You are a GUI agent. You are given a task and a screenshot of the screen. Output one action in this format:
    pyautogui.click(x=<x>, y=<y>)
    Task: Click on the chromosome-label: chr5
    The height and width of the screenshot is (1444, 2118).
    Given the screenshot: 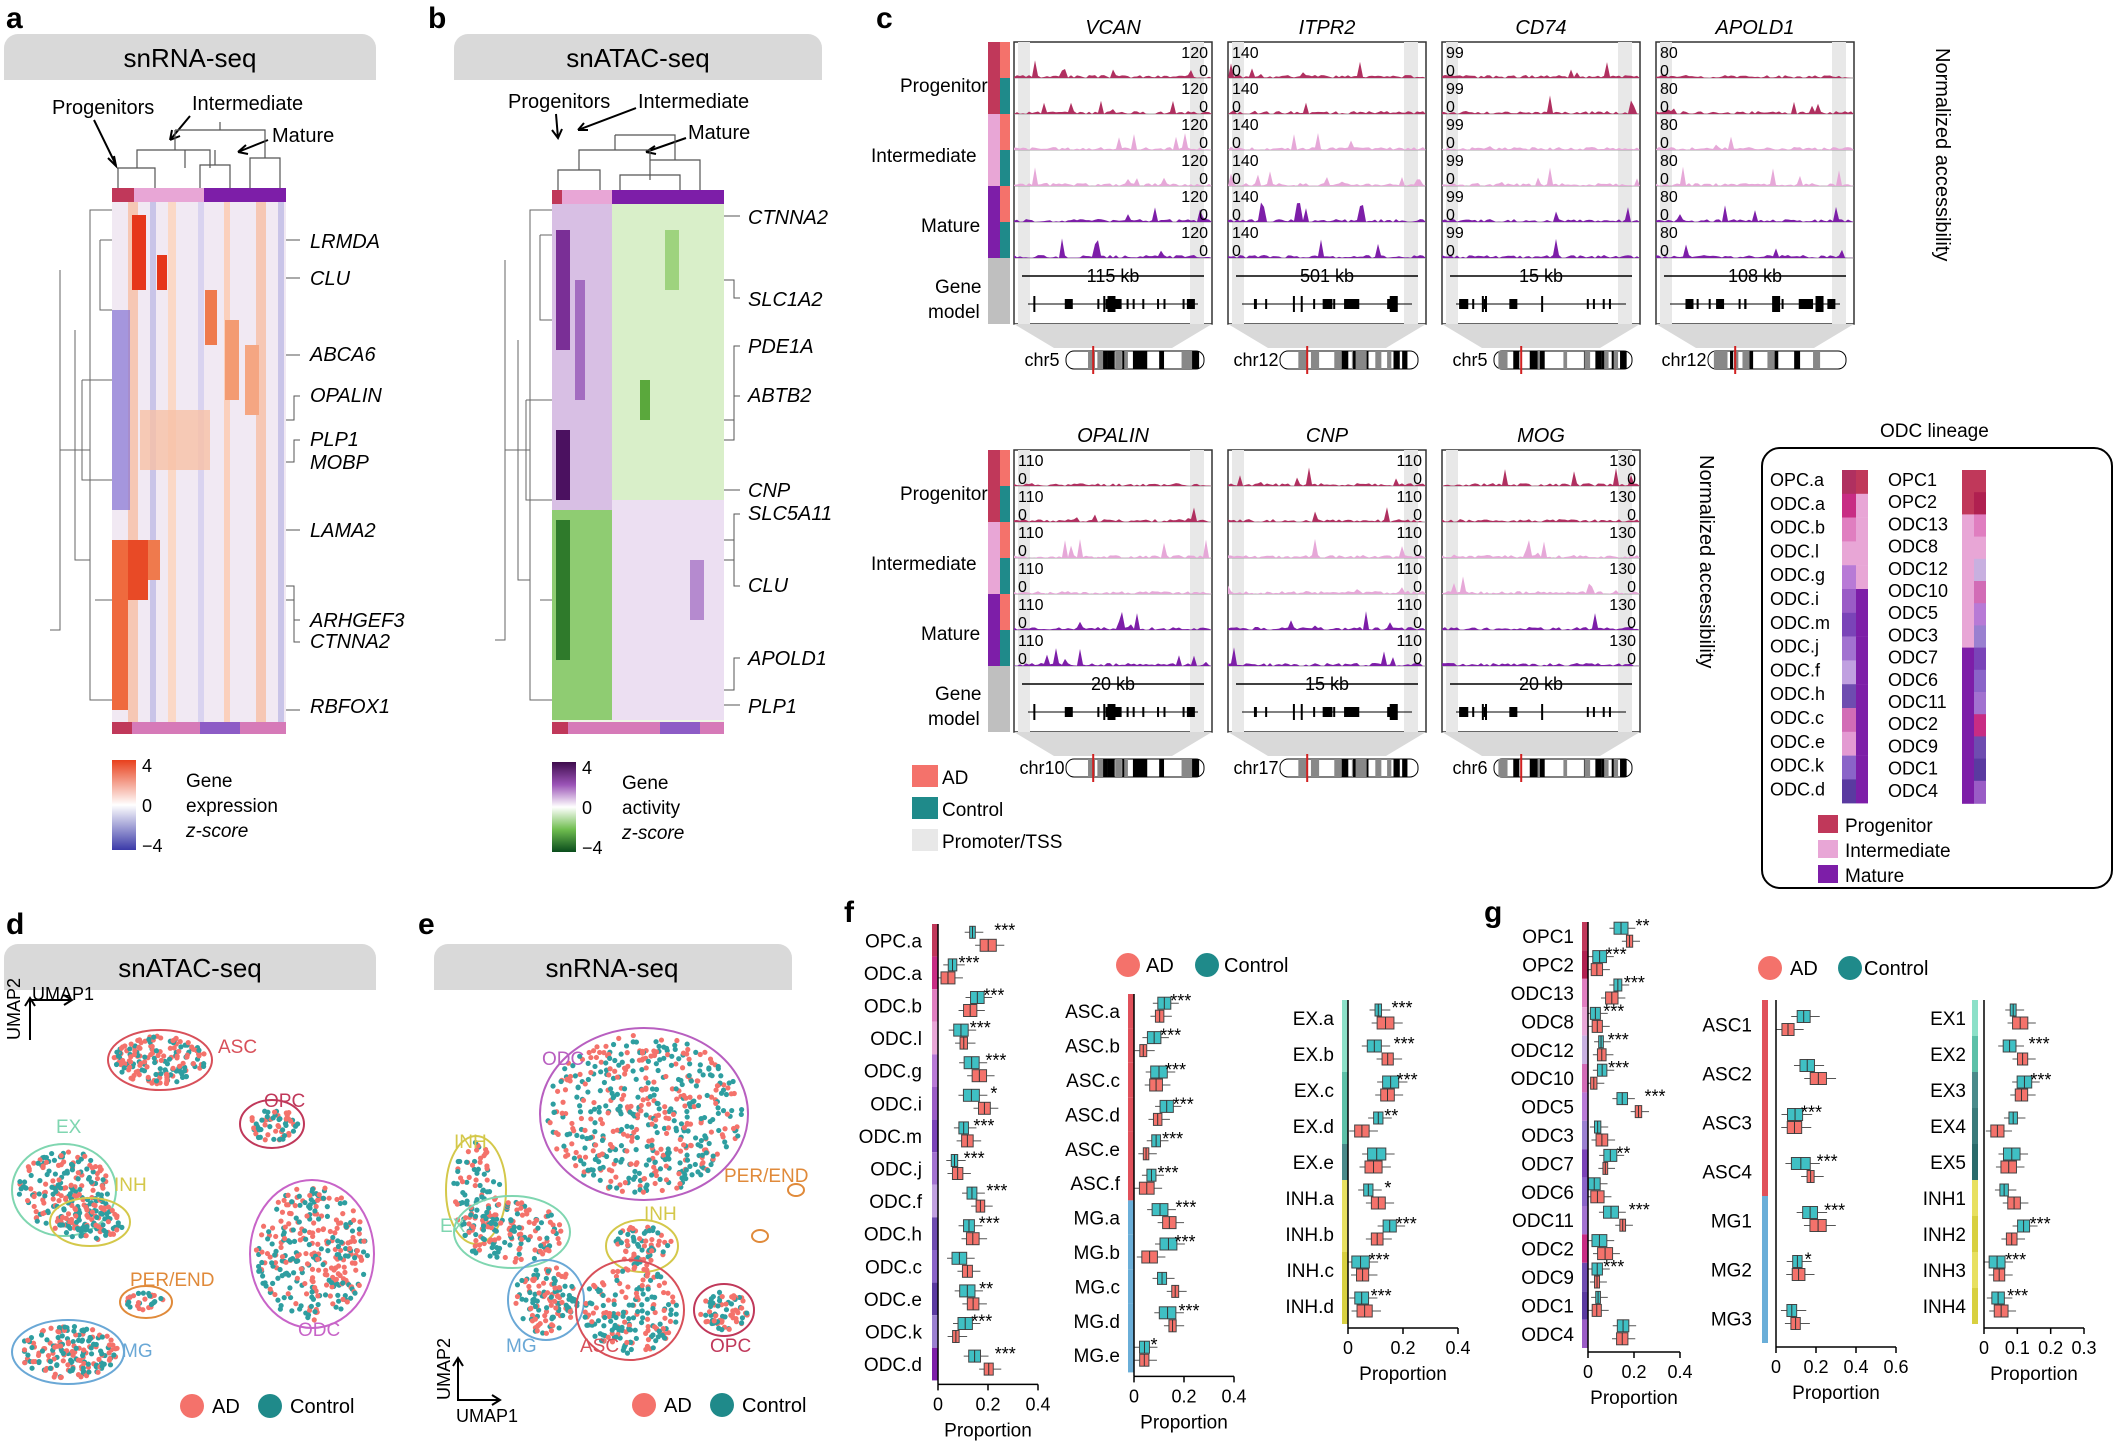 What is the action you would take?
    pyautogui.click(x=1041, y=360)
    